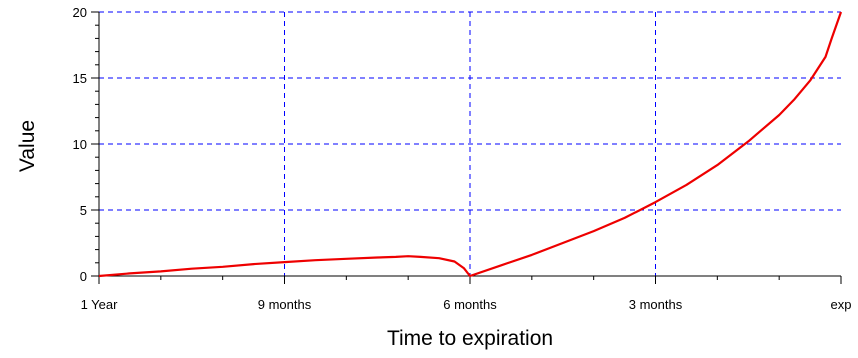 Image resolution: width=858 pixels, height=358 pixels. I want to click on x-axis-title: Time to expiration, so click(470, 338).